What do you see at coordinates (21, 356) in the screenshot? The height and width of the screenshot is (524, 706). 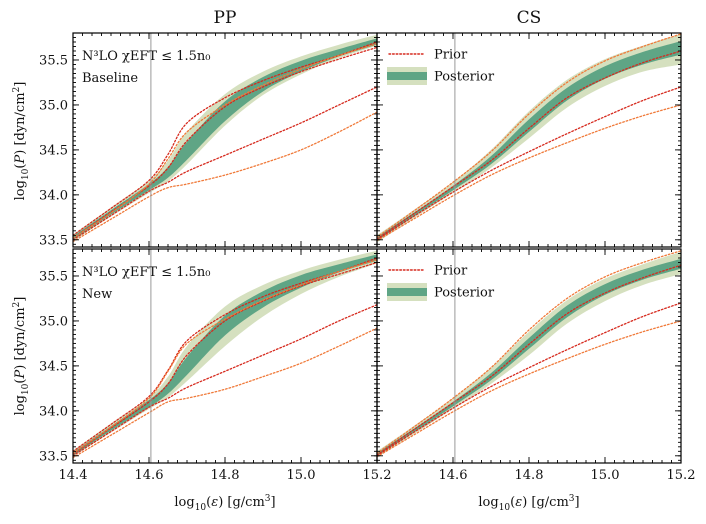 I see `y-axis-label-bottom: log10(P) [dyn/cm2]` at bounding box center [21, 356].